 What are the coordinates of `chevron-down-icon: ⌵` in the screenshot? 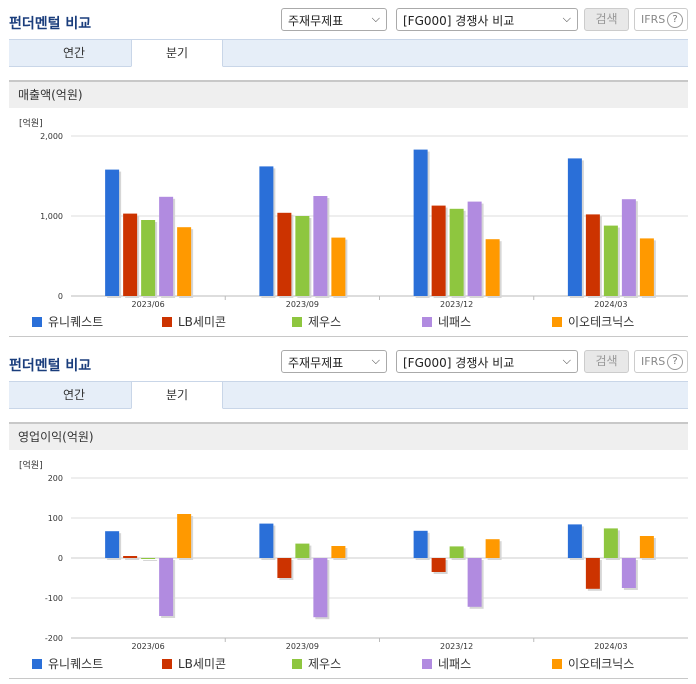 It's located at (566, 18).